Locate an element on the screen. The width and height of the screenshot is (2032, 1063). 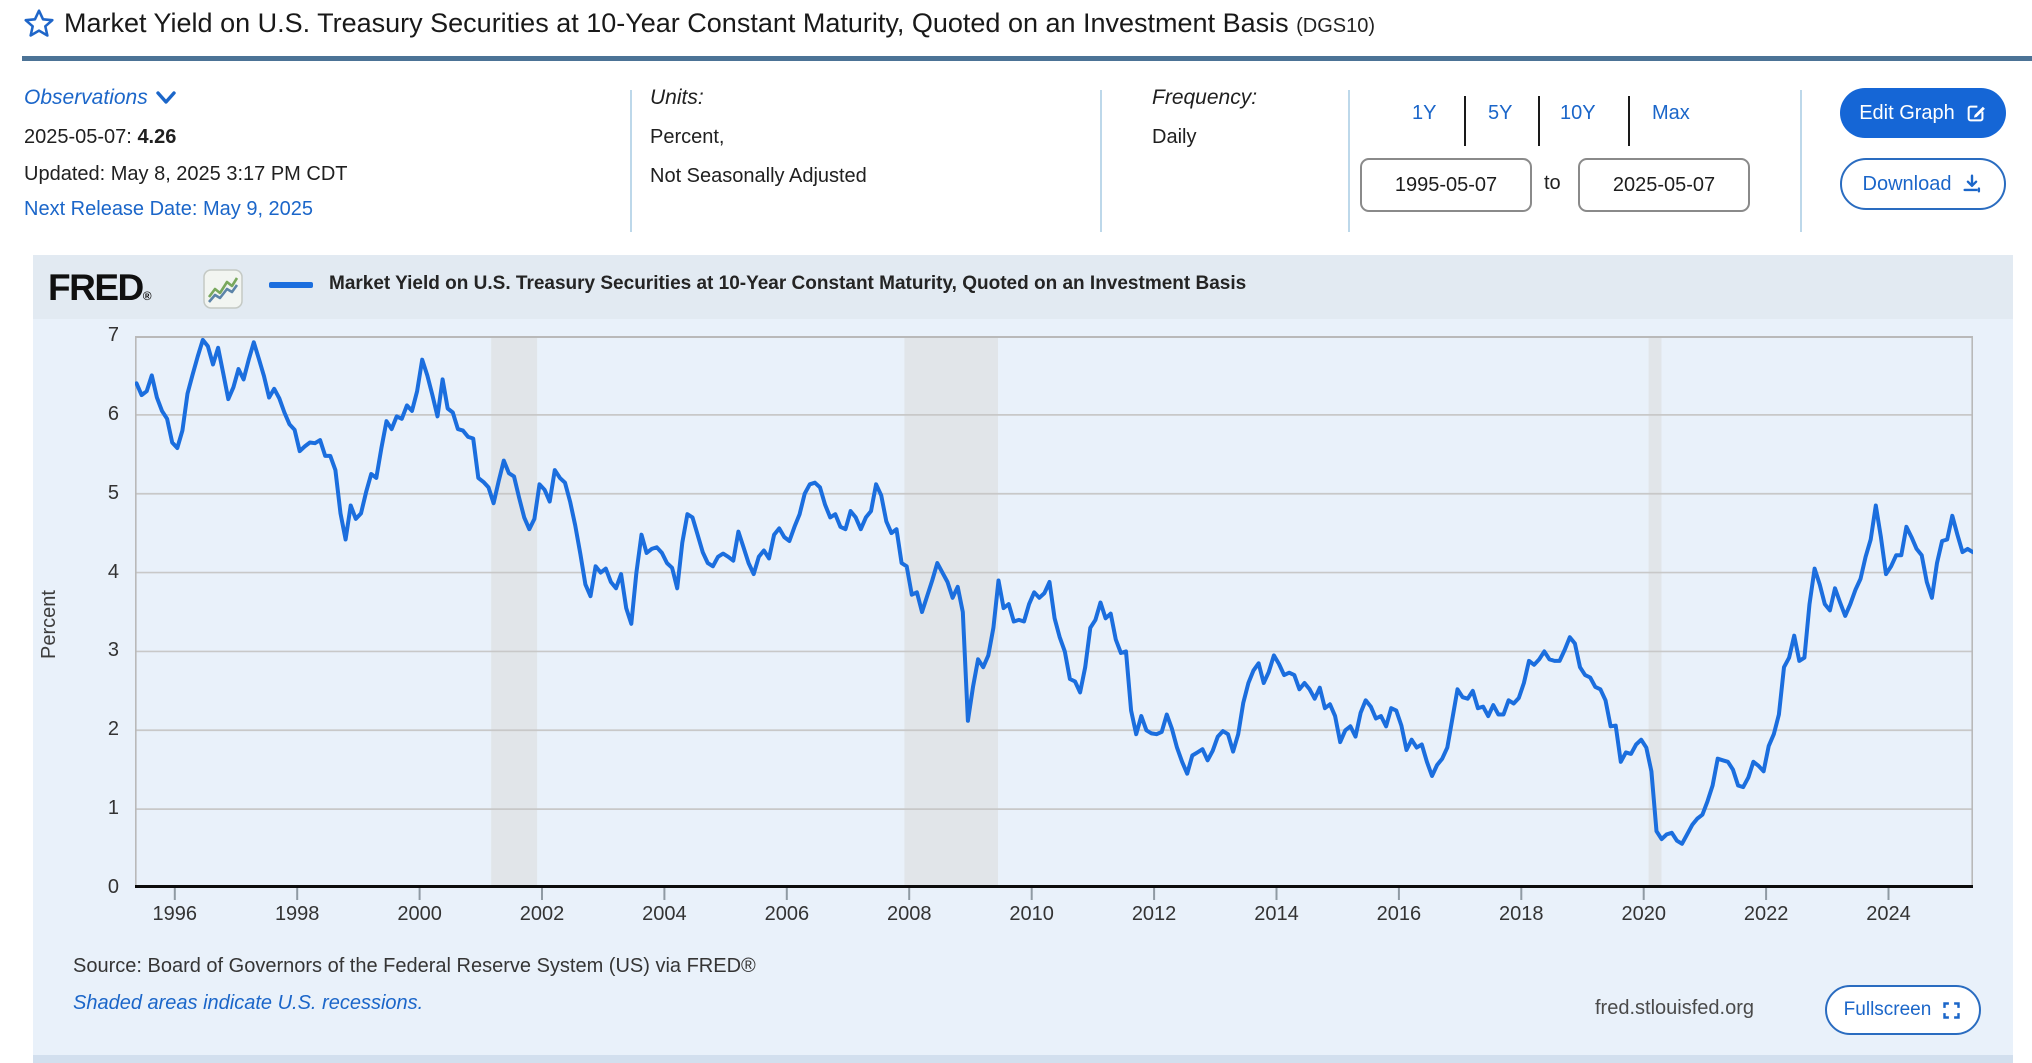
frequency-value: Daily is located at coordinates (1174, 137).